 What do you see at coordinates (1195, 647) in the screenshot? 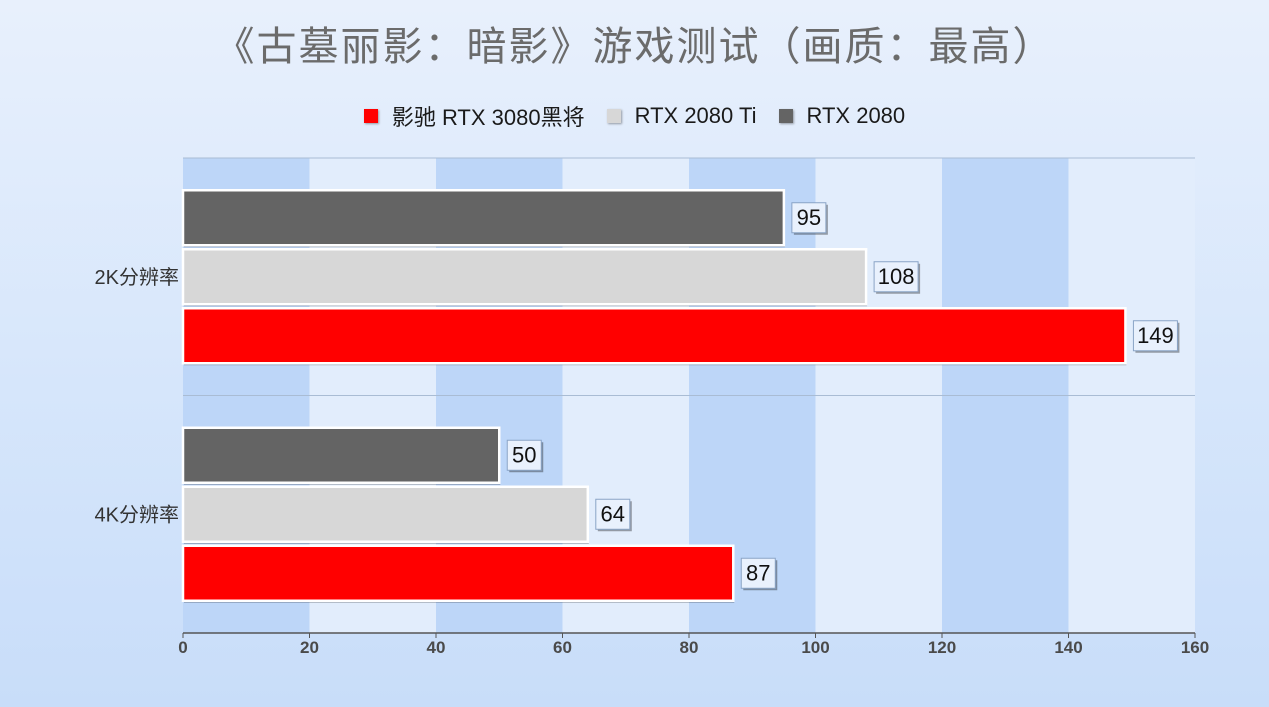
I see `x-tick-label: 160` at bounding box center [1195, 647].